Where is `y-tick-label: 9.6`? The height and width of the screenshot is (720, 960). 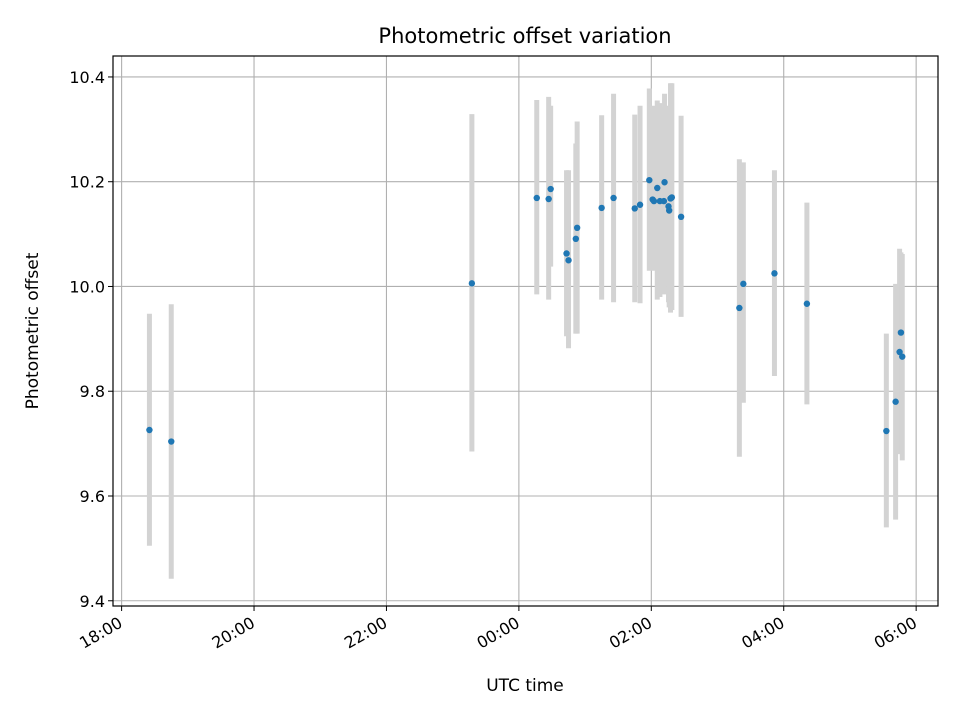
y-tick-label: 9.6 is located at coordinates (92, 496).